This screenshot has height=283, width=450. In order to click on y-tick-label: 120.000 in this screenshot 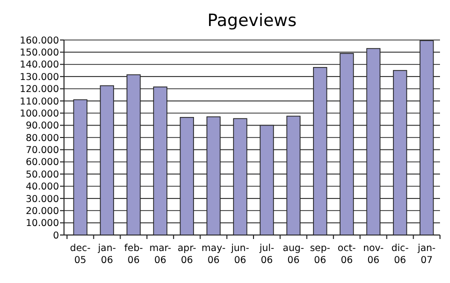, I will do `click(39, 90)`.